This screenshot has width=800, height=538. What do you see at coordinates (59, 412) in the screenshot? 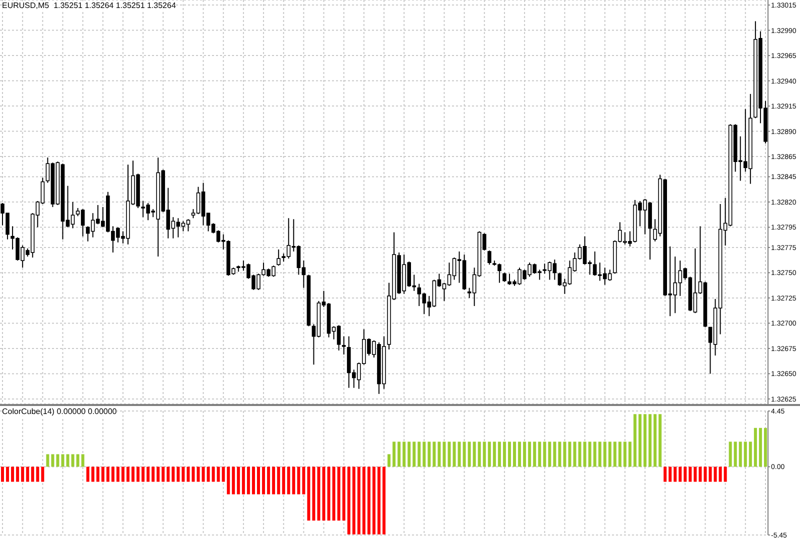
I see `chart-title: ColorCube(14) 0.00000 0.00000` at bounding box center [59, 412].